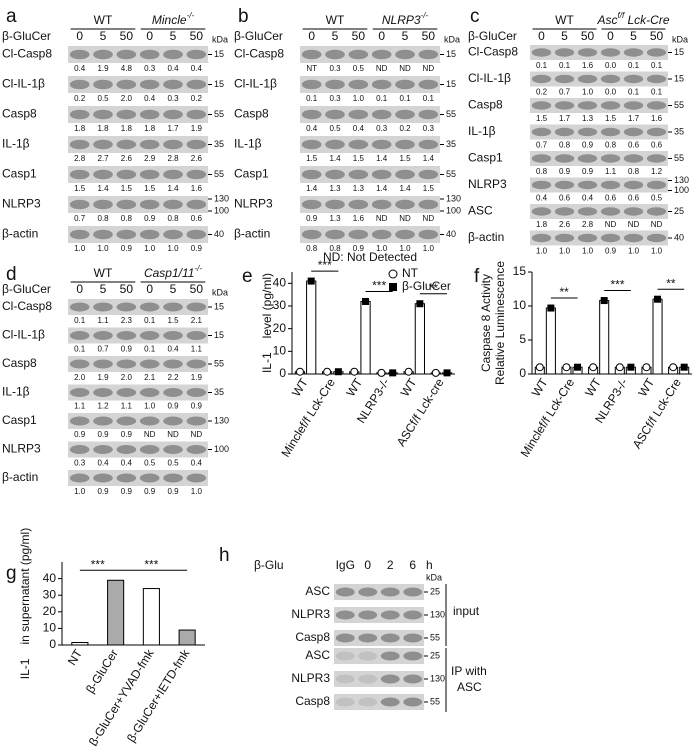 This screenshot has height=746, width=698. What do you see at coordinates (419, 339) in the screenshot?
I see `bar` at bounding box center [419, 339].